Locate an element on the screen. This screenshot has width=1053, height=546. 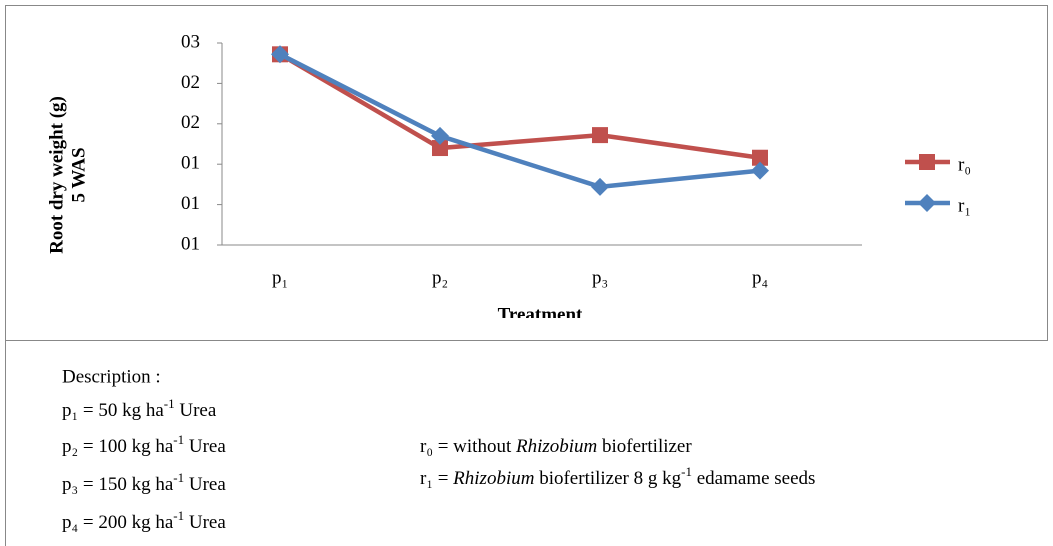
p-item: p₂ = 100 kg ha-1 Urea is located at coordinates (144, 444).